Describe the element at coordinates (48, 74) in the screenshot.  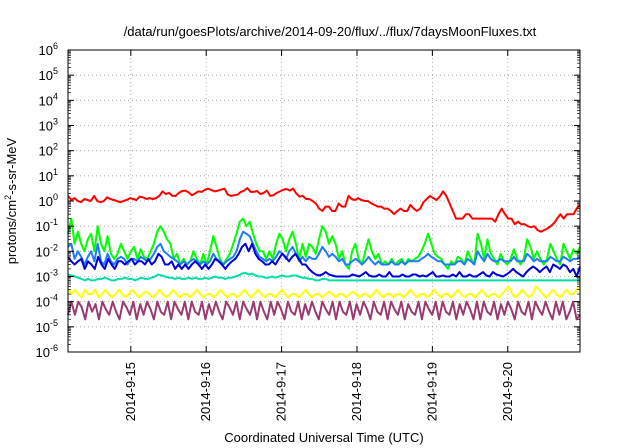
I see `y-tick-label: 10⁵` at that location.